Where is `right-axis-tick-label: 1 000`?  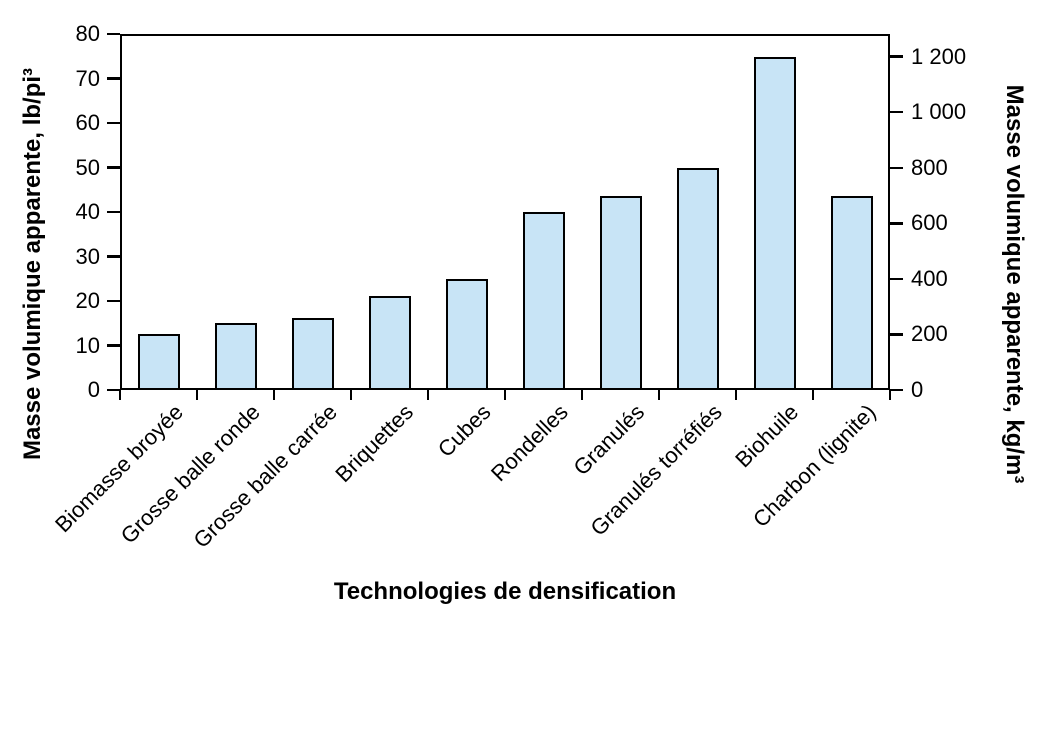 right-axis-tick-label: 1 000 is located at coordinates (939, 112).